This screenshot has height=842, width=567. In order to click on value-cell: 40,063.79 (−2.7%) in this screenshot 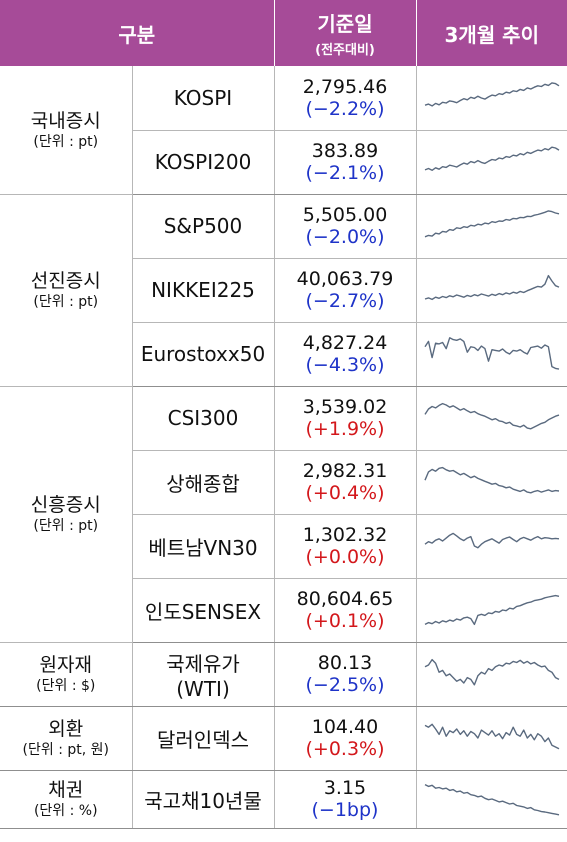, I will do `click(345, 290)`.